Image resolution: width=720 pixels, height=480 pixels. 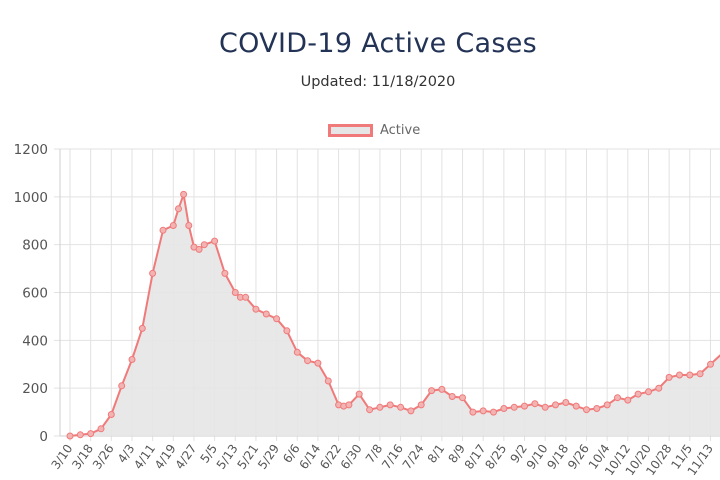 What do you see at coordinates (557, 457) in the screenshot?
I see `x-tick-label: 9/18` at bounding box center [557, 457].